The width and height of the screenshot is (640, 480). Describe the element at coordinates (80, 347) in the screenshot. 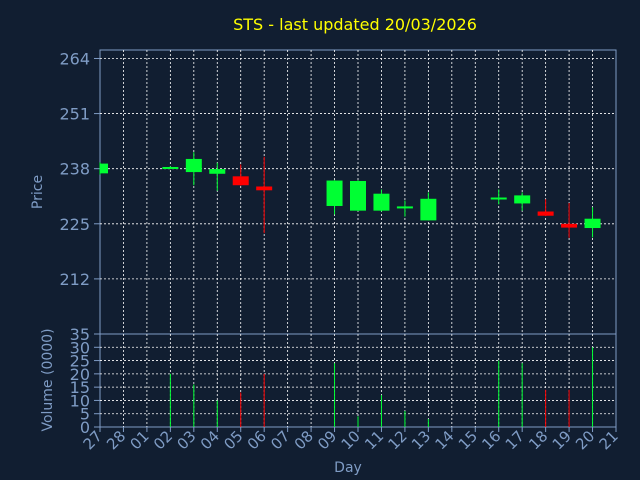

I see `volume-tick-label: 30` at that location.